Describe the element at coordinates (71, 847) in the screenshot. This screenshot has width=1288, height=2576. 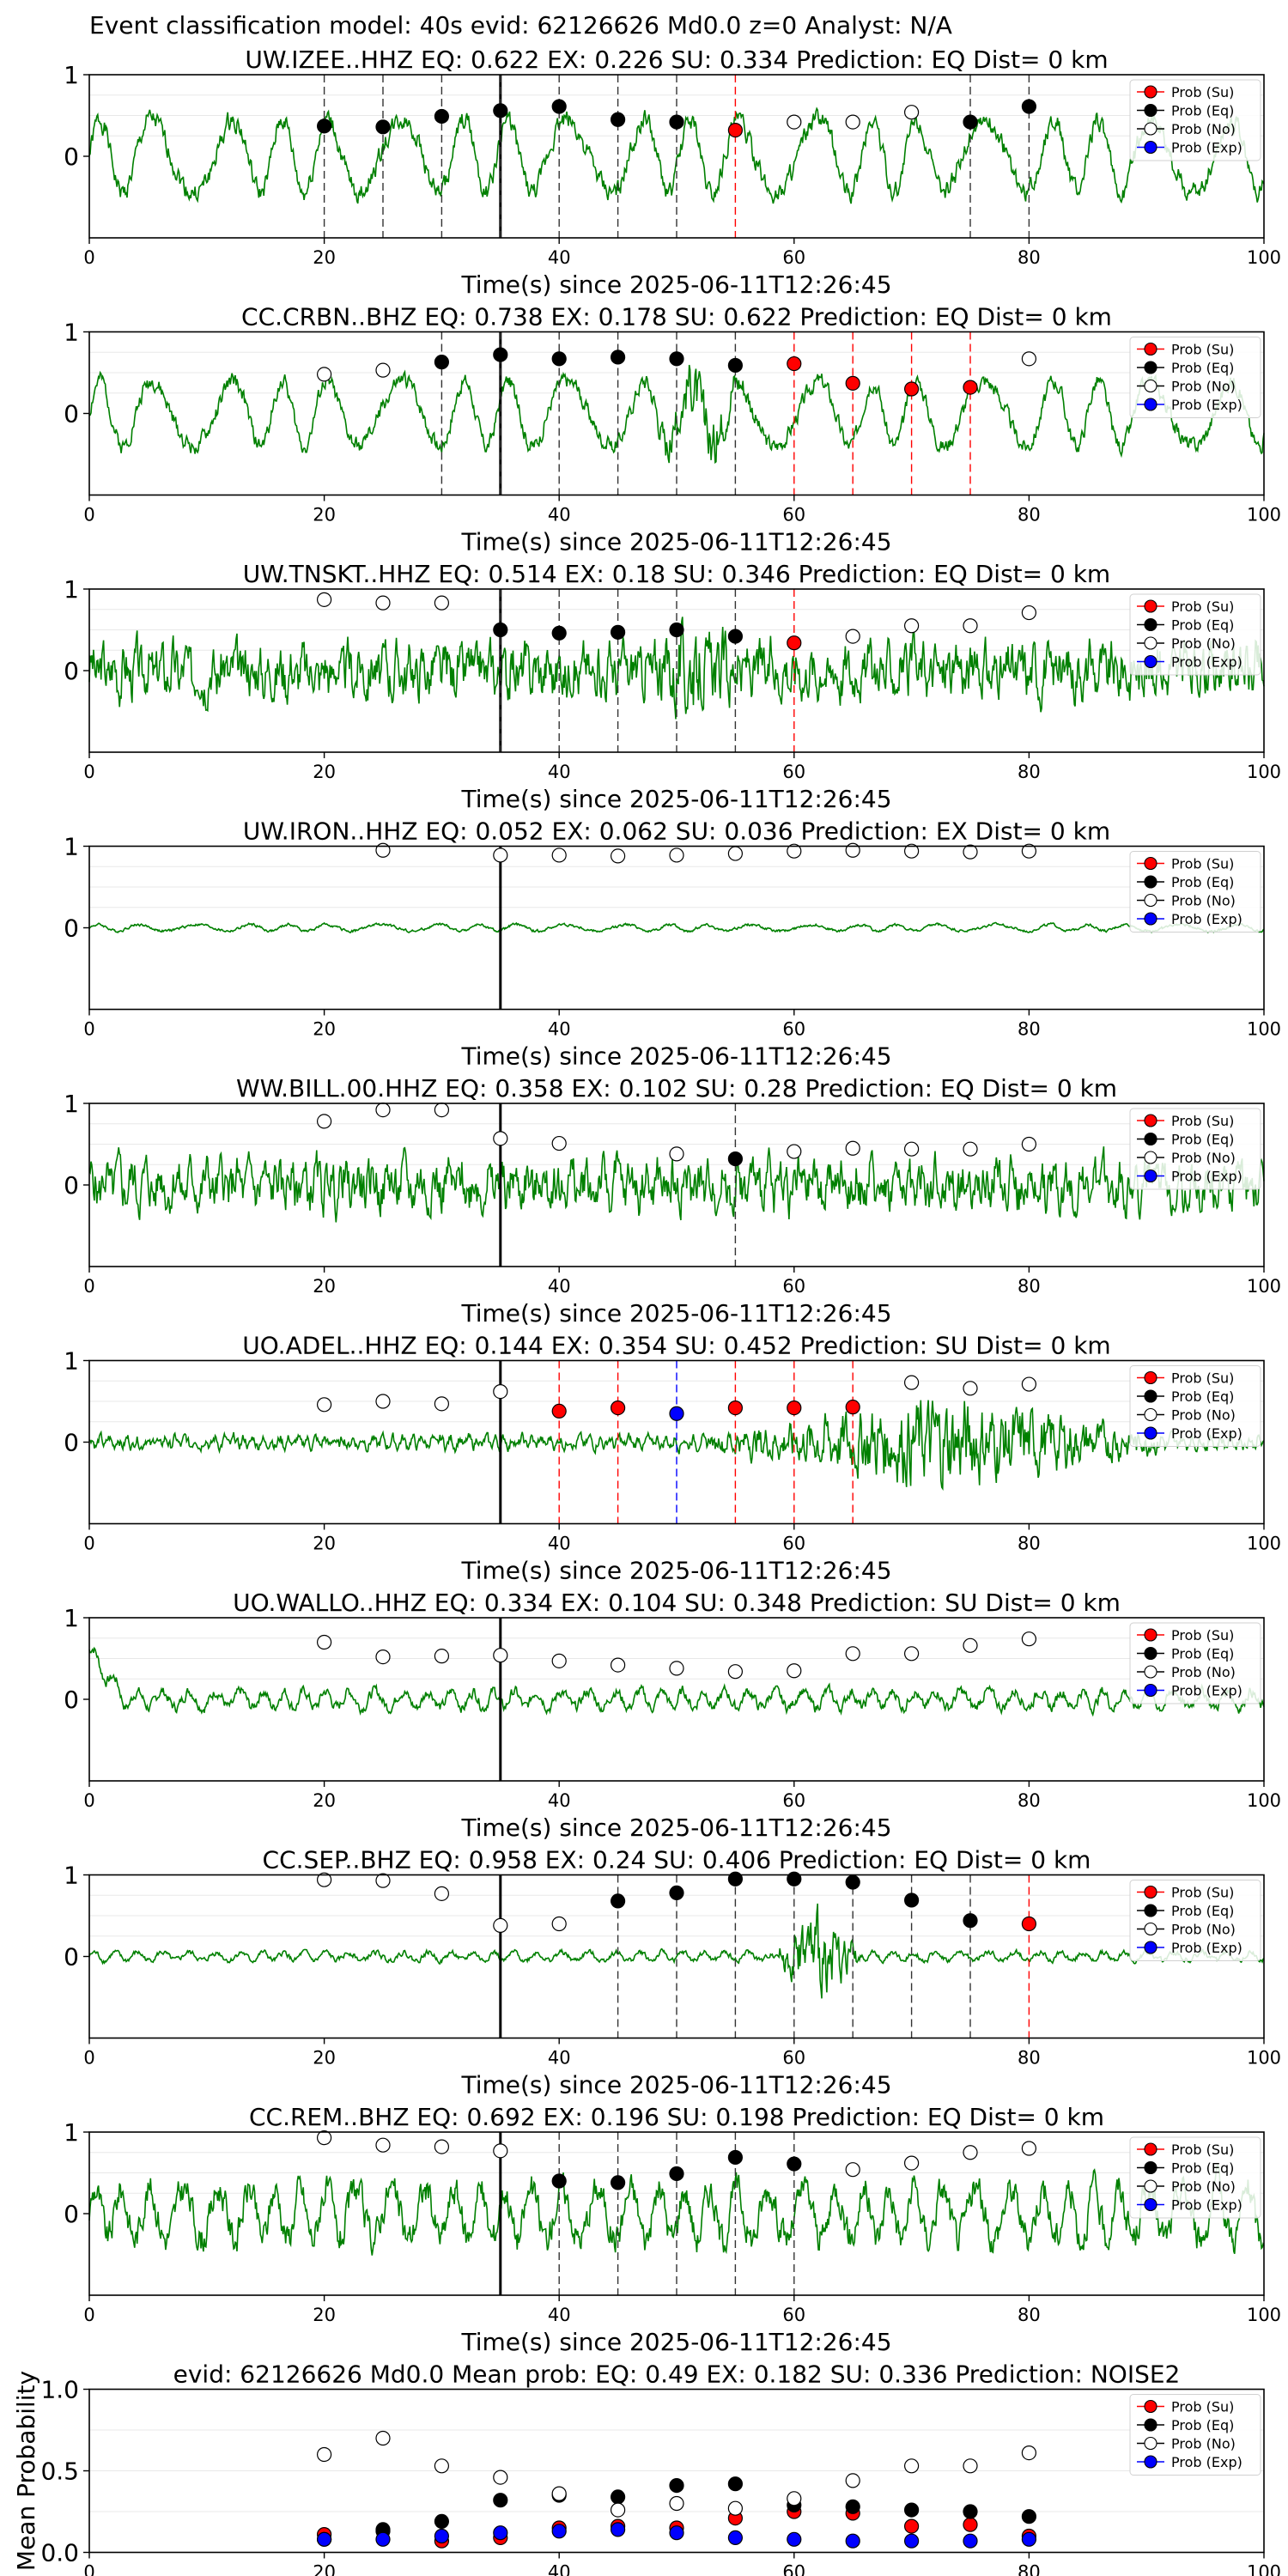
I see `y-tick-label: 1` at that location.